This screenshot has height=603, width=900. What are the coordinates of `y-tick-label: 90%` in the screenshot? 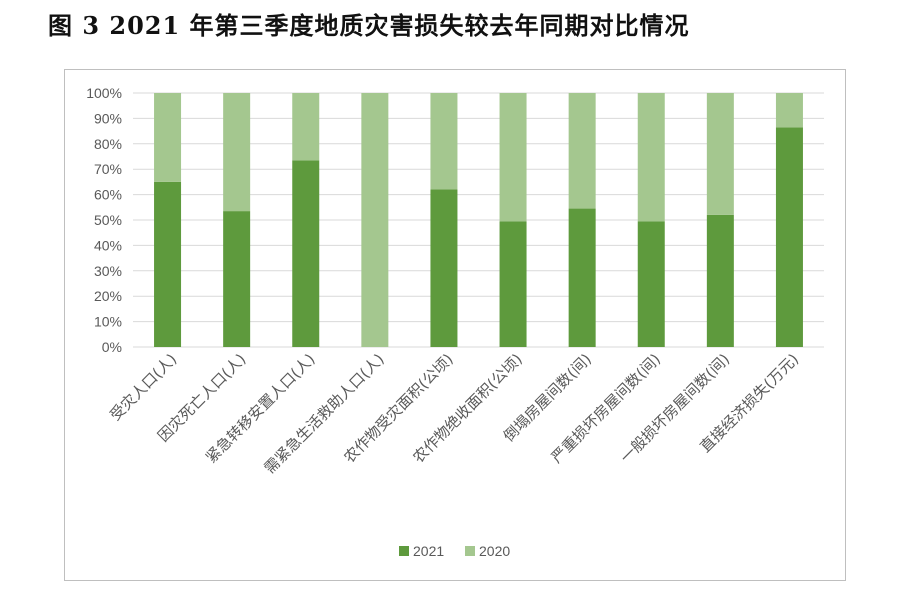 It's located at (108, 118).